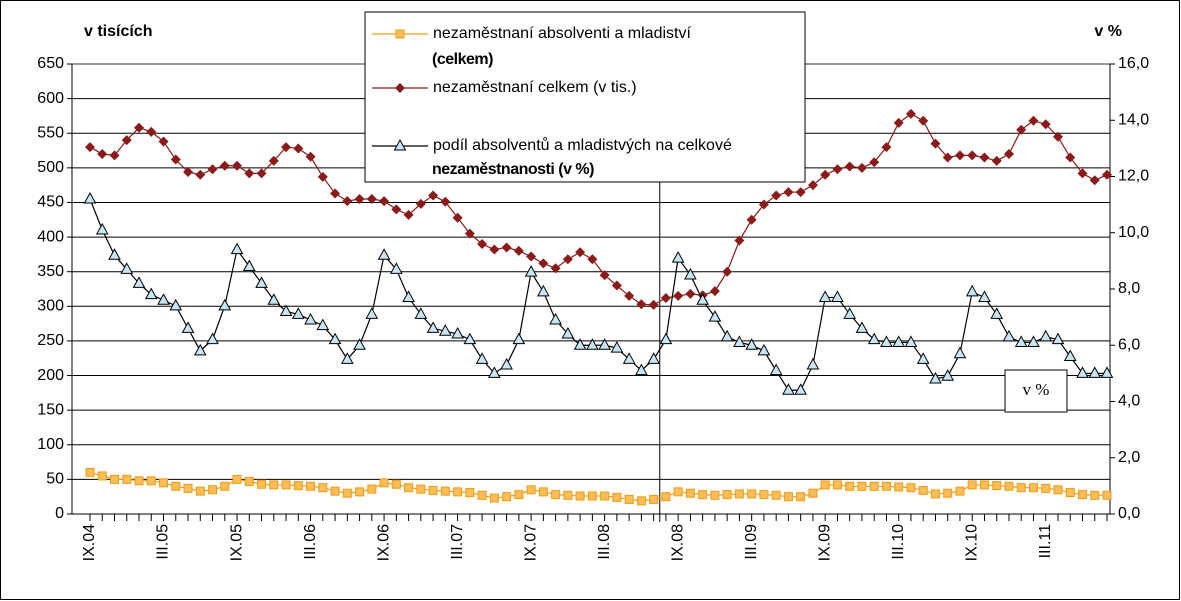  Describe the element at coordinates (530, 542) in the screenshot. I see `x-tick-label: IX.07` at that location.